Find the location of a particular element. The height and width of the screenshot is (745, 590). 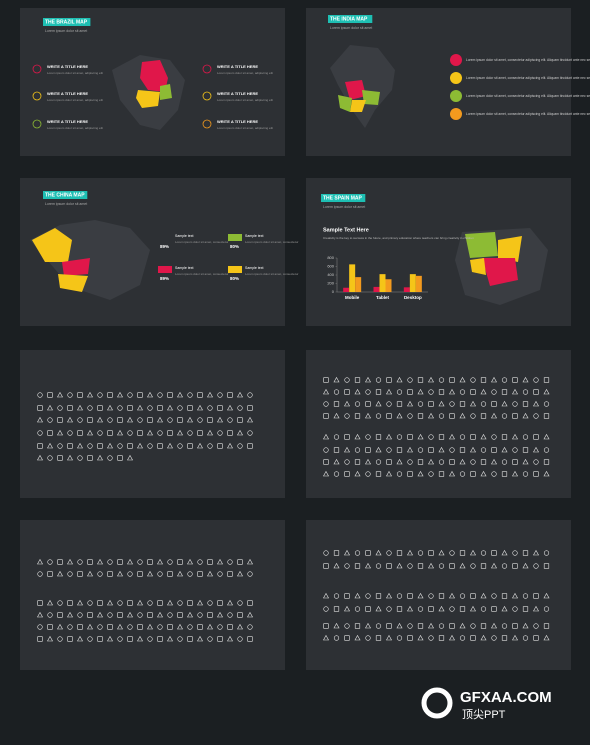

item-text: Lorem ipsum dolor sit amet, consectetur is located at coordinates (201, 274).